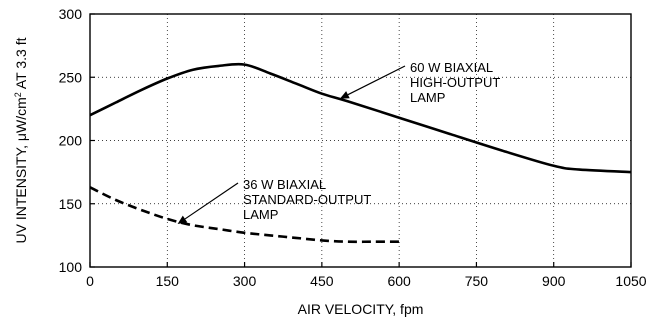 This screenshot has height=323, width=666. What do you see at coordinates (284, 184) in the screenshot?
I see `annotation-line: 36 W BIAXIAL` at bounding box center [284, 184].